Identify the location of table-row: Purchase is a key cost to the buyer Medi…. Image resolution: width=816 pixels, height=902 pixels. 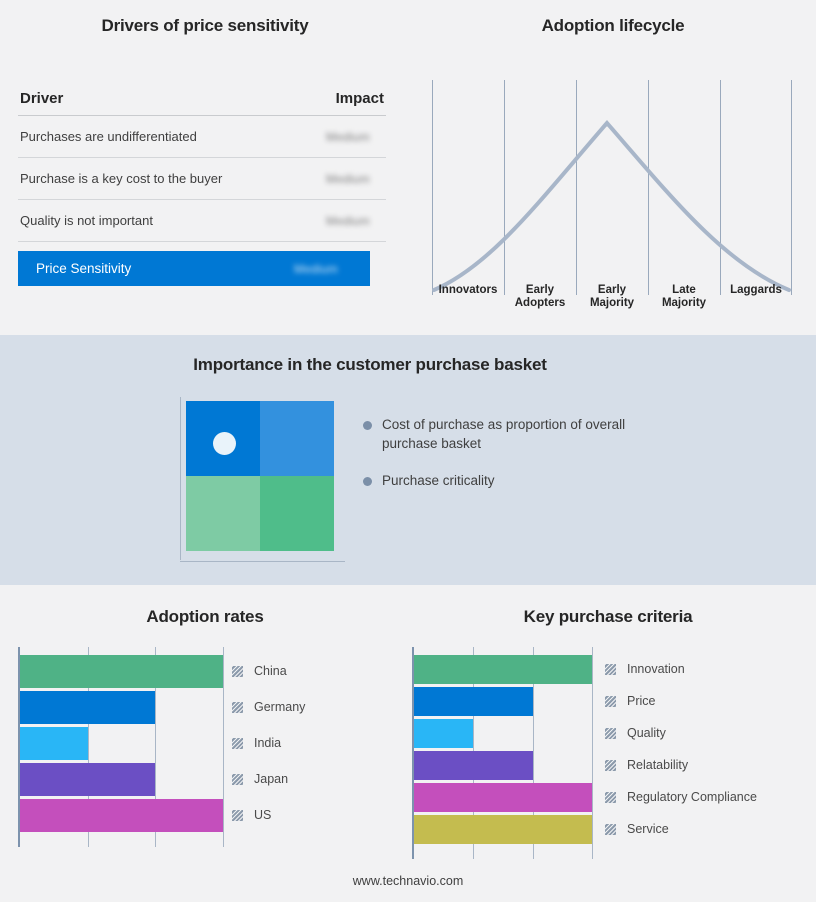
(202, 179).